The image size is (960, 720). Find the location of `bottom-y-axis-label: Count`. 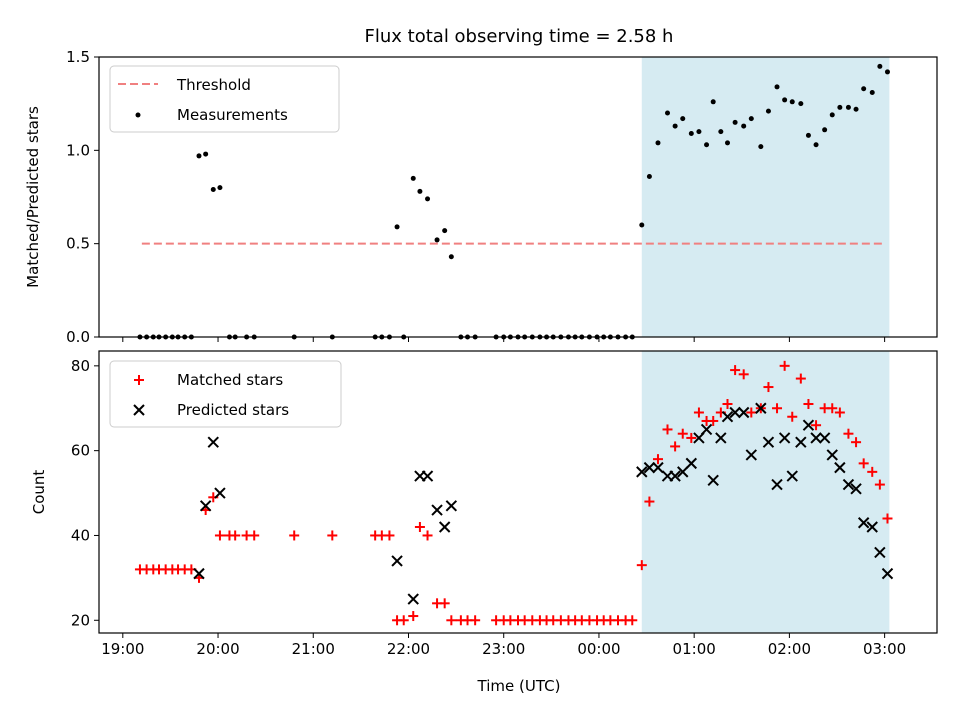

bottom-y-axis-label: Count is located at coordinates (39, 492).